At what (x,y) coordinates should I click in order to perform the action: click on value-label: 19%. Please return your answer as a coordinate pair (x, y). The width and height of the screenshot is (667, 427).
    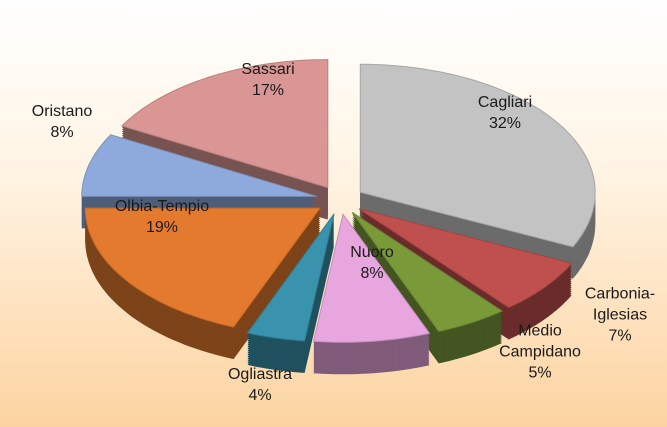
    Looking at the image, I should click on (162, 227).